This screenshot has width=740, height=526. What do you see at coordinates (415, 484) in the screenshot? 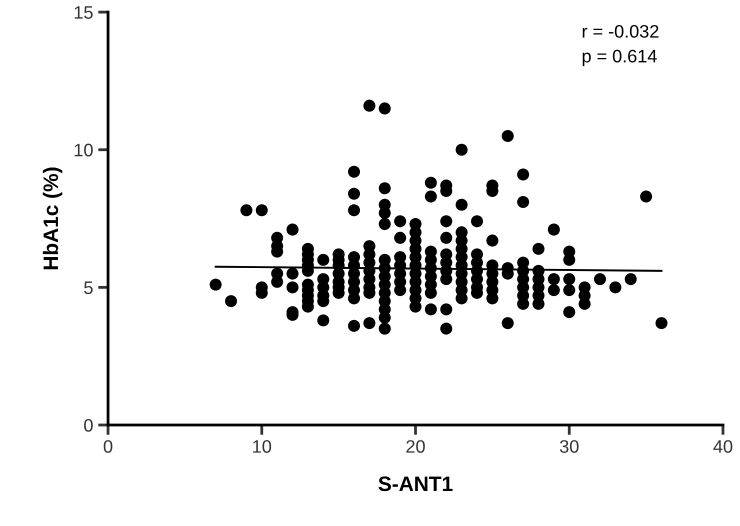
I see `x-axis-title: S-ANT1` at bounding box center [415, 484].